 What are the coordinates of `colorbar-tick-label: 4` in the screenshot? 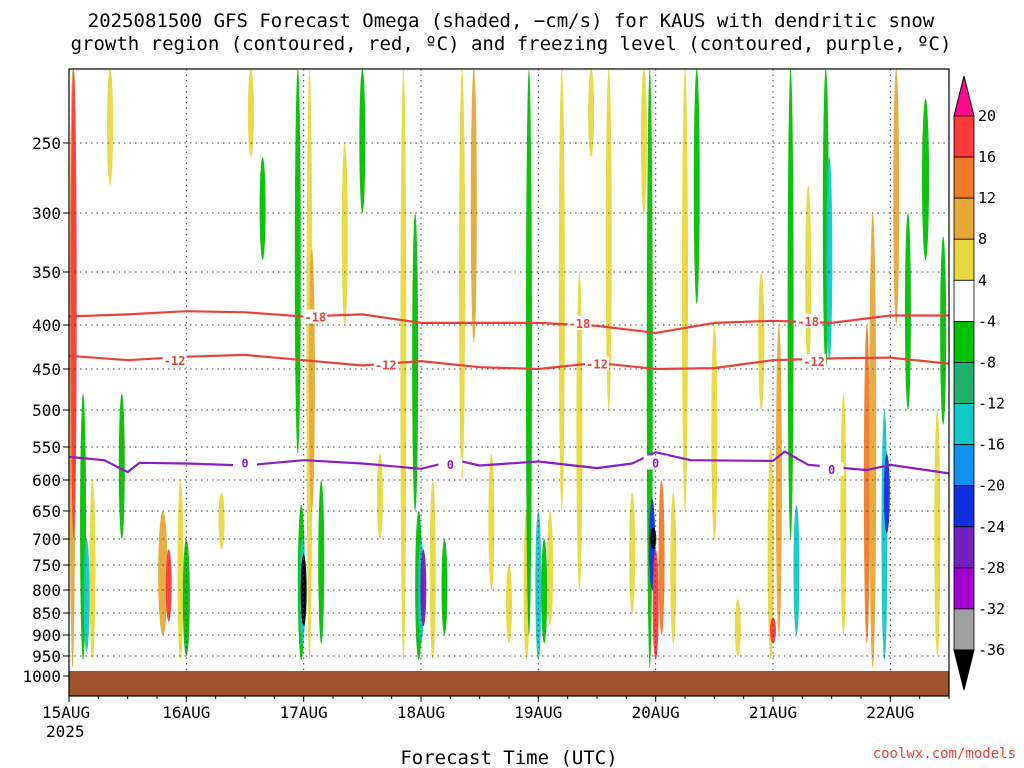 It's located at (982, 280).